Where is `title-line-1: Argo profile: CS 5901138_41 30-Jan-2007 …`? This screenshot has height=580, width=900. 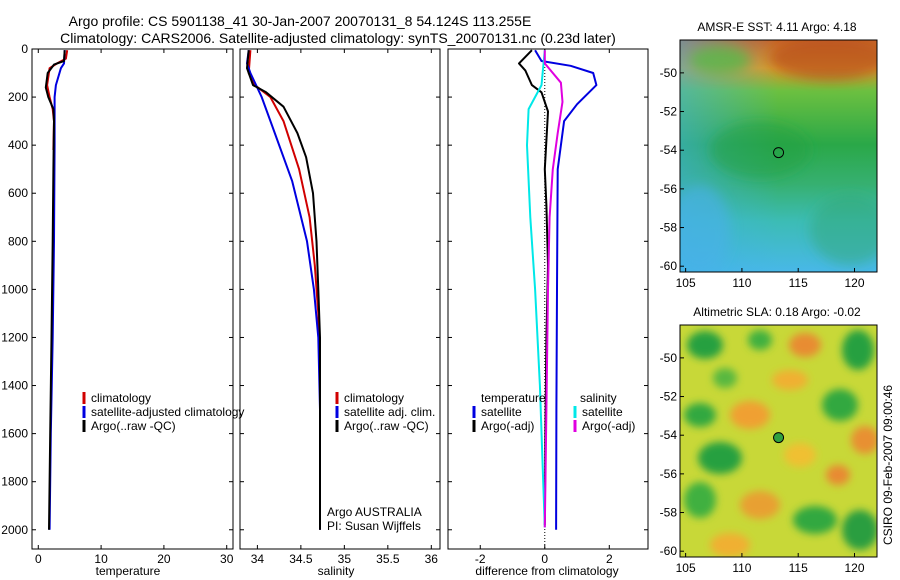 title-line-1: Argo profile: CS 5901138_41 30-Jan-2007 … is located at coordinates (300, 21).